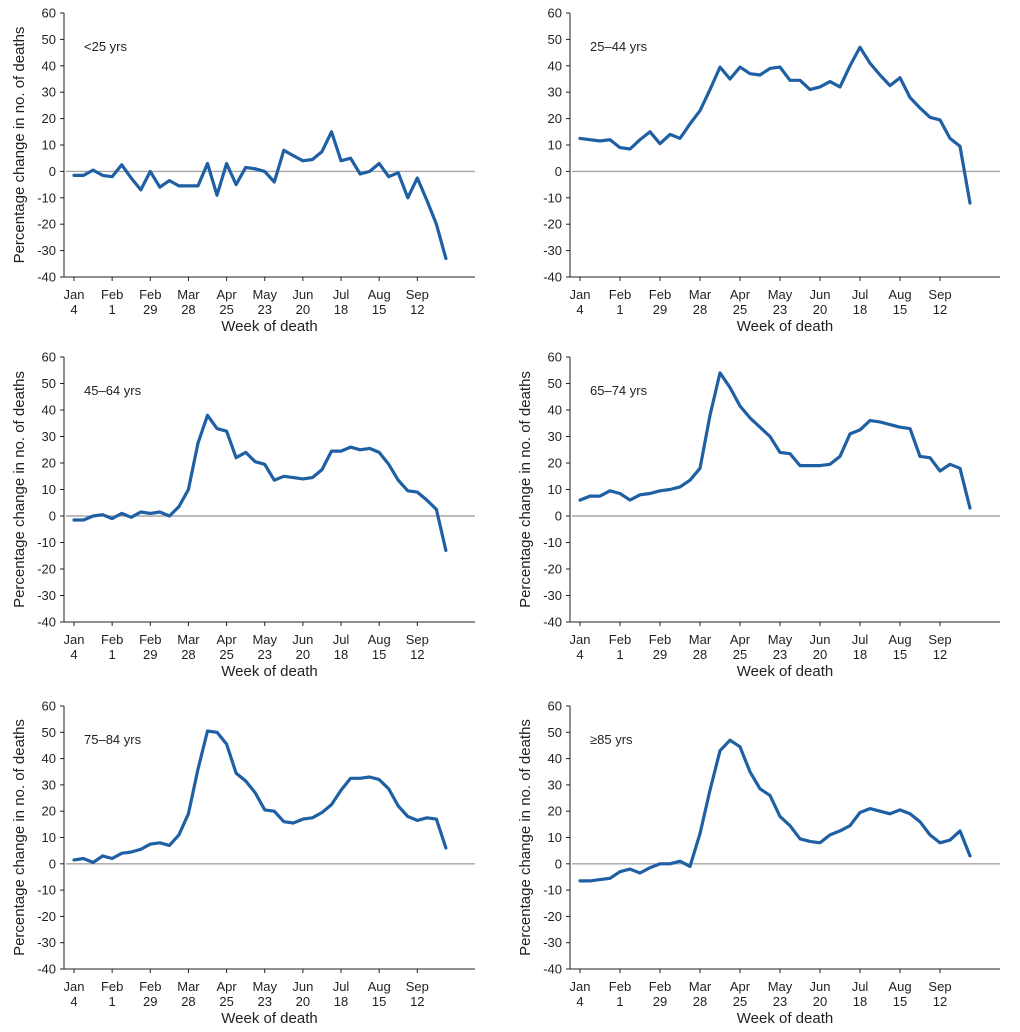 This screenshot has height=1032, width=1020. I want to click on panel-label: 65–74 yrs, so click(619, 390).